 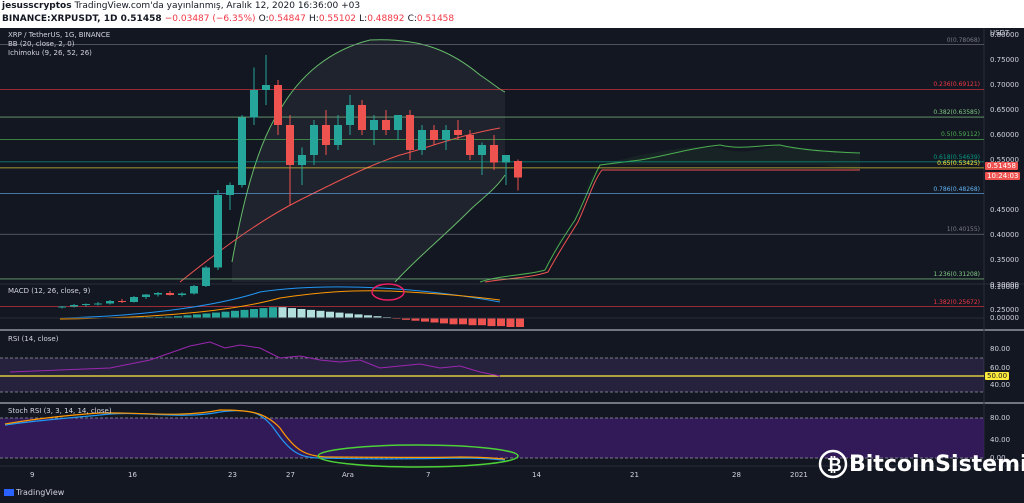 I want to click on fib-label: 1(0.40155), so click(x=963, y=230).